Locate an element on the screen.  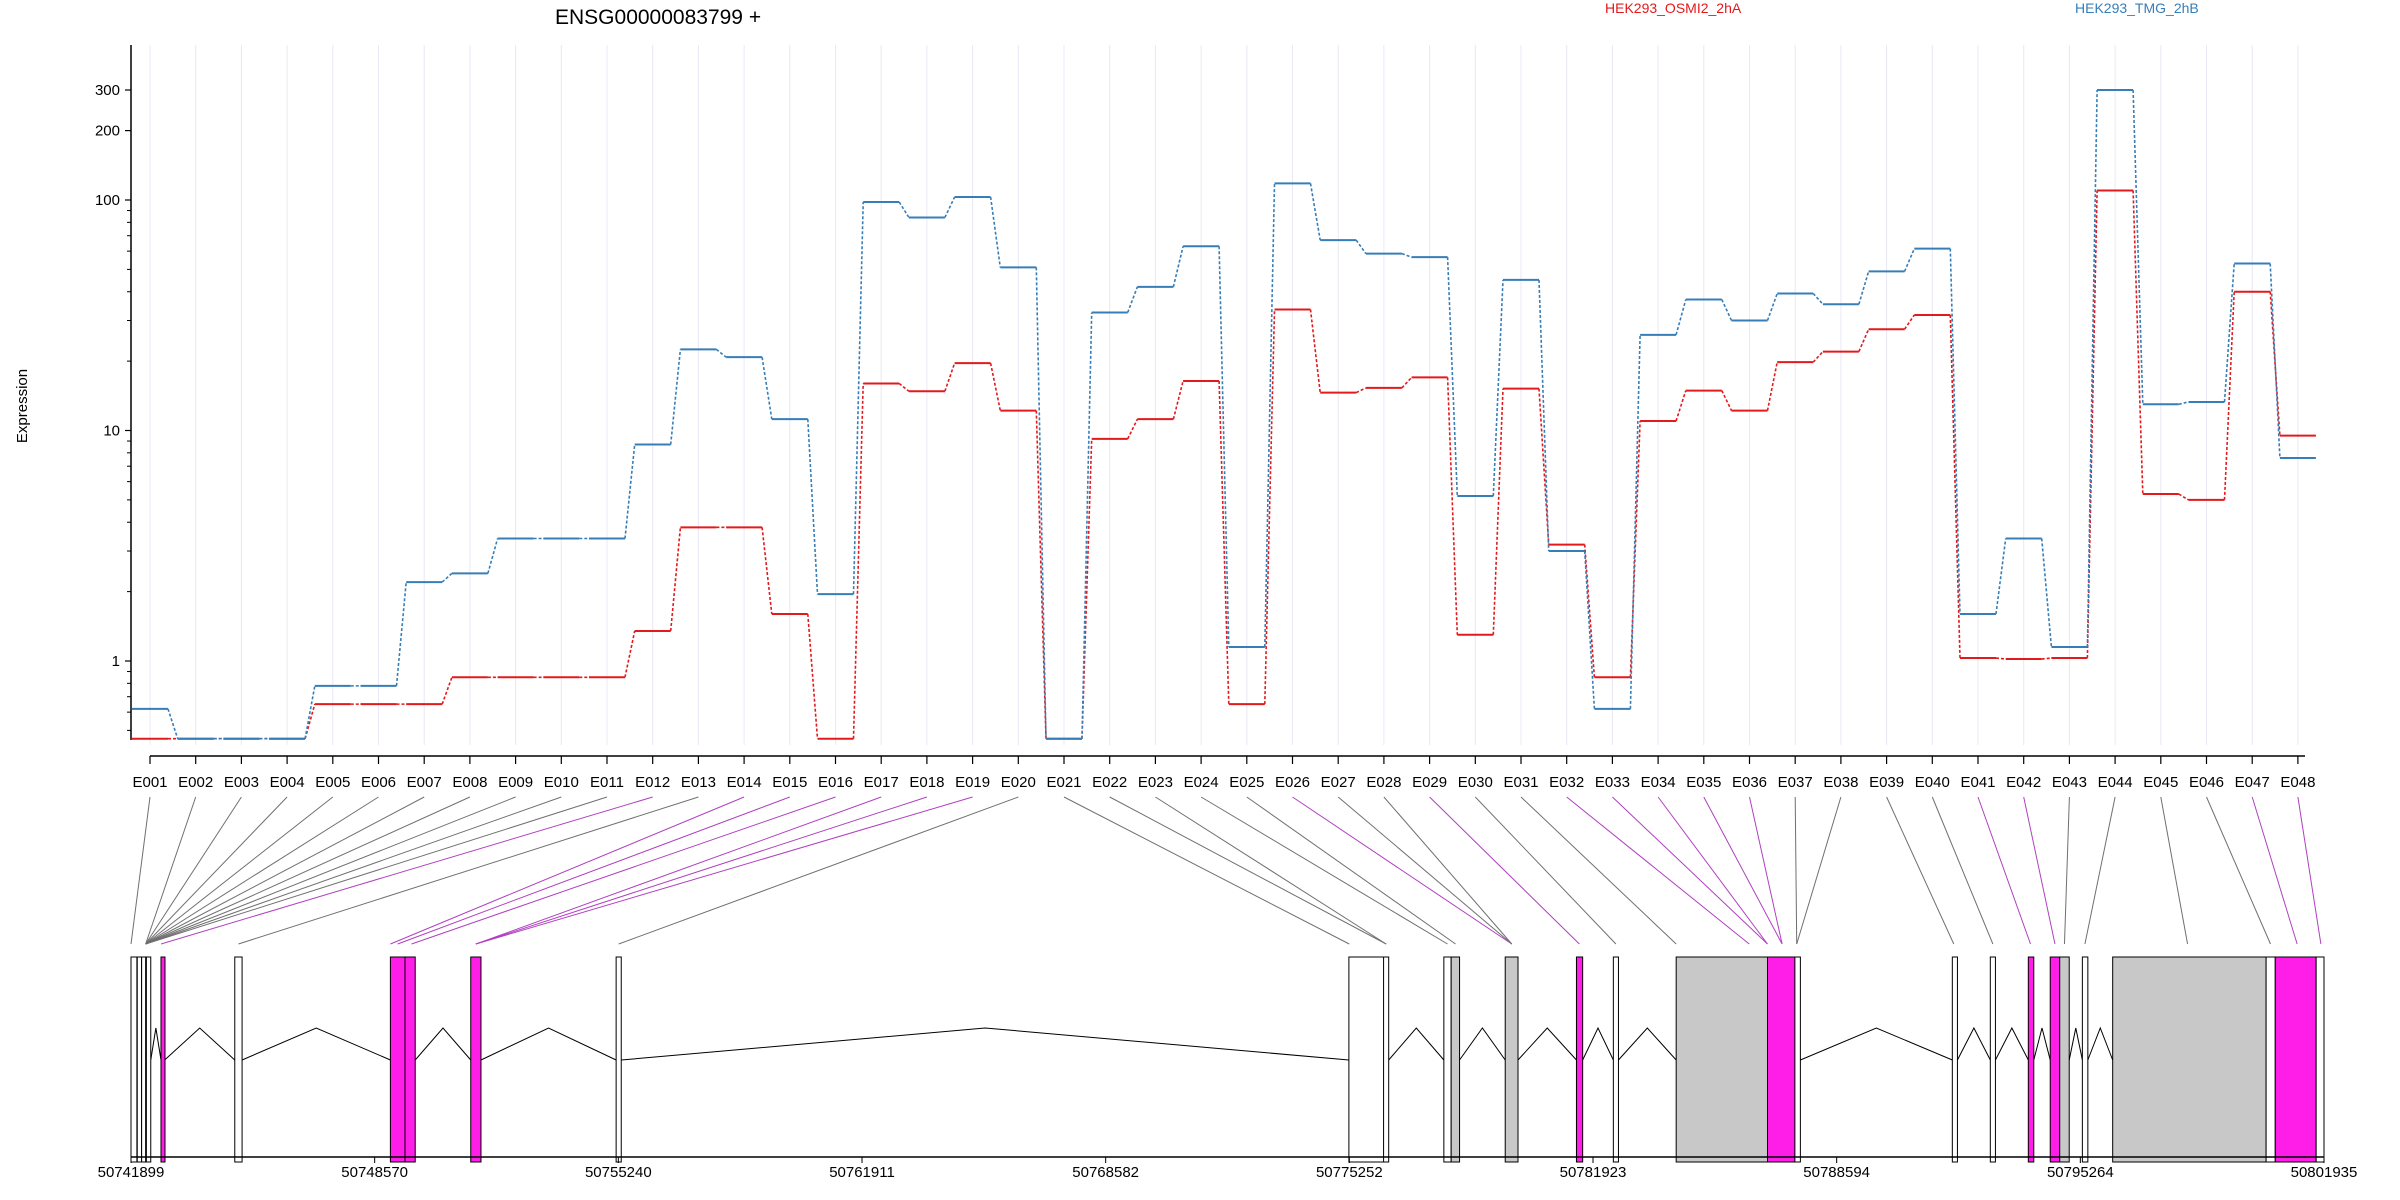
x-tick-label: E007 is located at coordinates (424, 782).